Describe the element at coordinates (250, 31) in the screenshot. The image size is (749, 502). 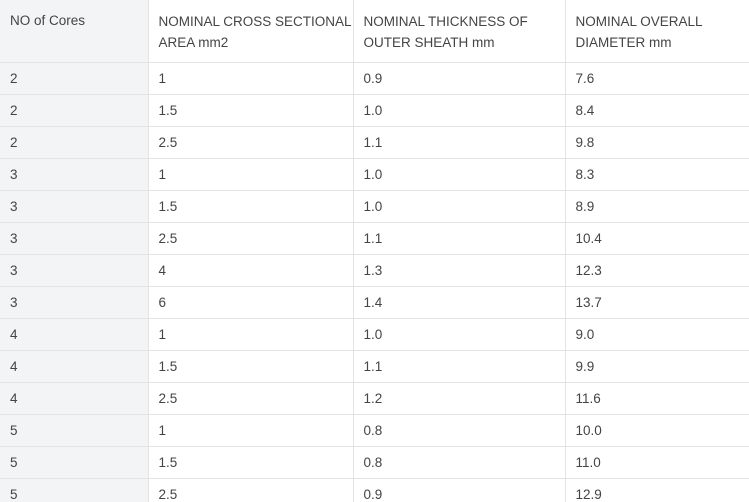
I see `header-cross-sectional-area: NOMINAL CROSS SECTIONAL AREA mm2` at that location.